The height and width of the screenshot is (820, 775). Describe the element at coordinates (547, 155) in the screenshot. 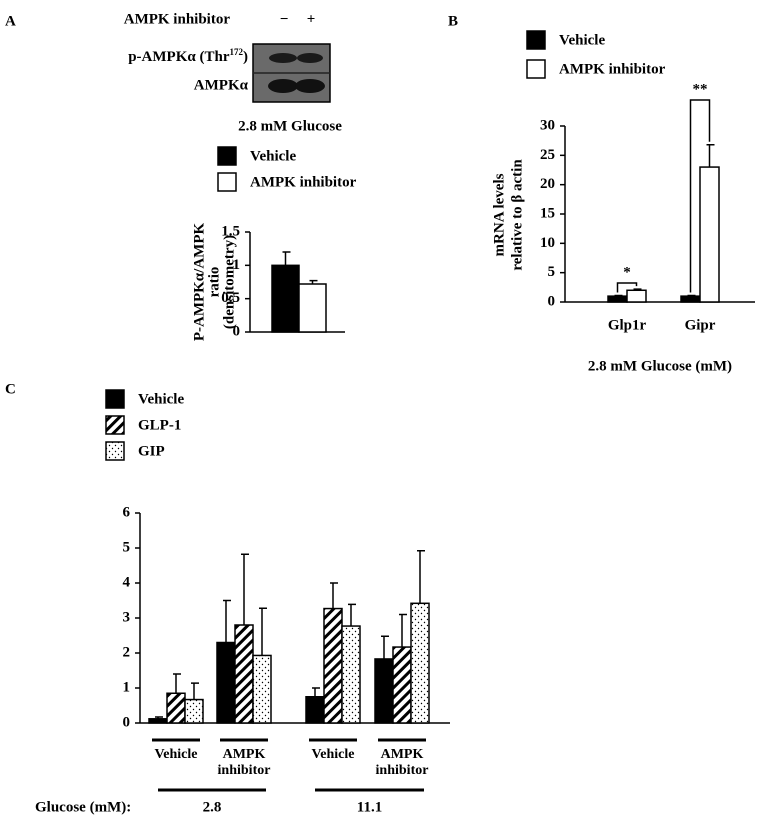

I see `y-tick-label: 25` at that location.